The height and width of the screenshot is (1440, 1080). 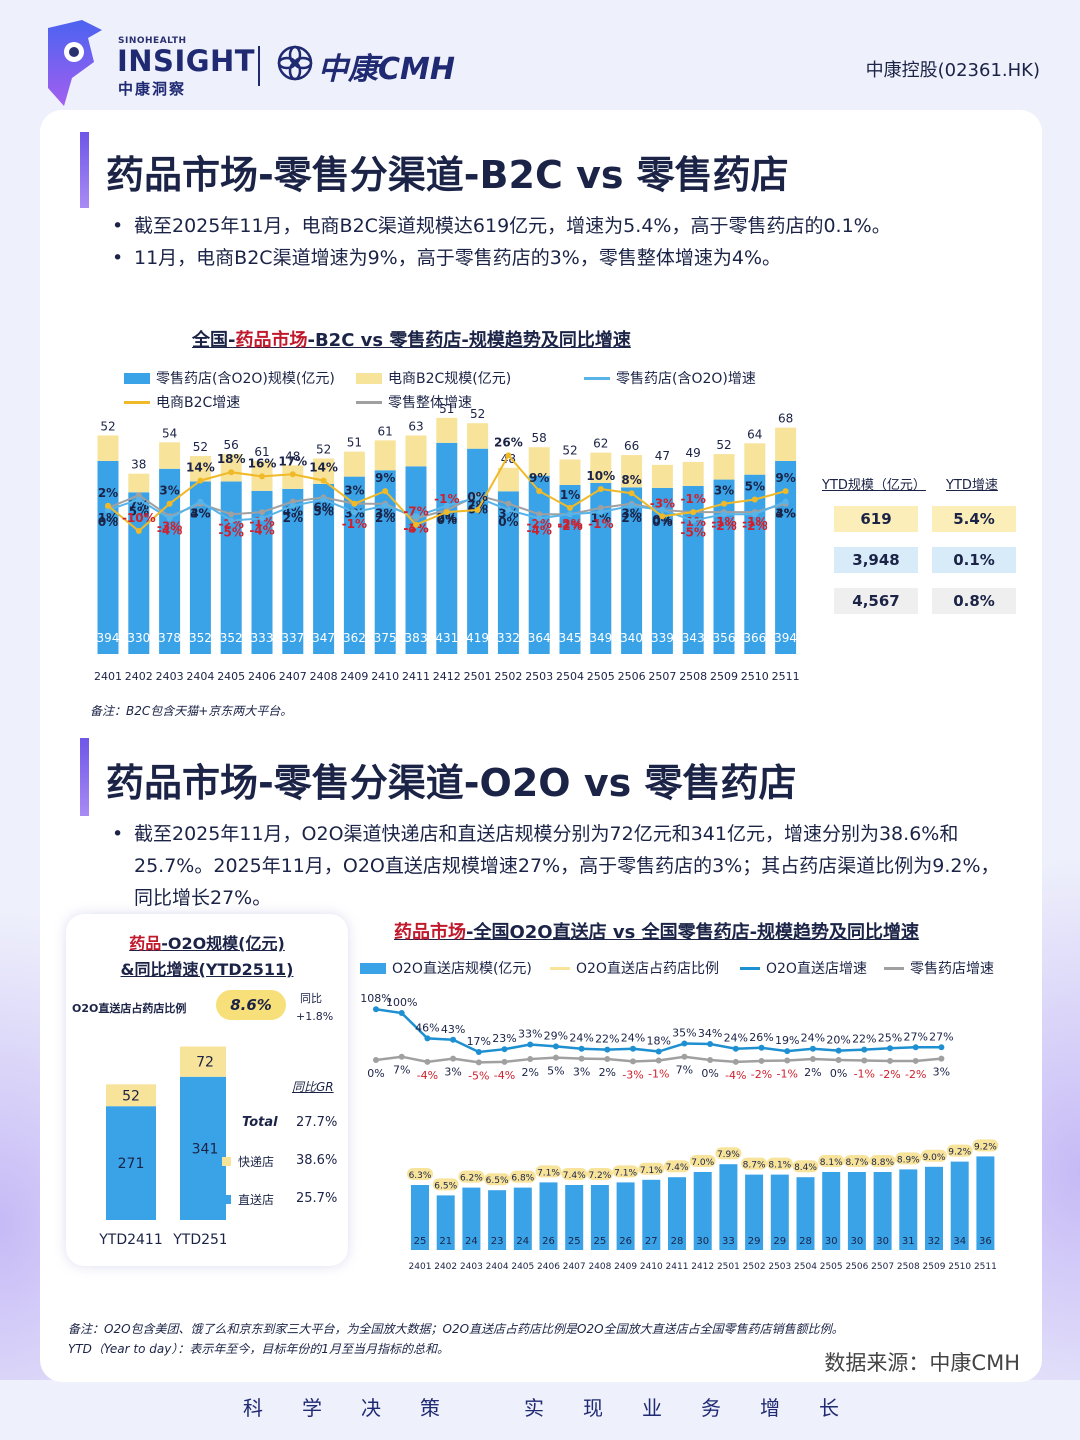 I want to click on gr-row-label: 快递店, so click(x=256, y=1162).